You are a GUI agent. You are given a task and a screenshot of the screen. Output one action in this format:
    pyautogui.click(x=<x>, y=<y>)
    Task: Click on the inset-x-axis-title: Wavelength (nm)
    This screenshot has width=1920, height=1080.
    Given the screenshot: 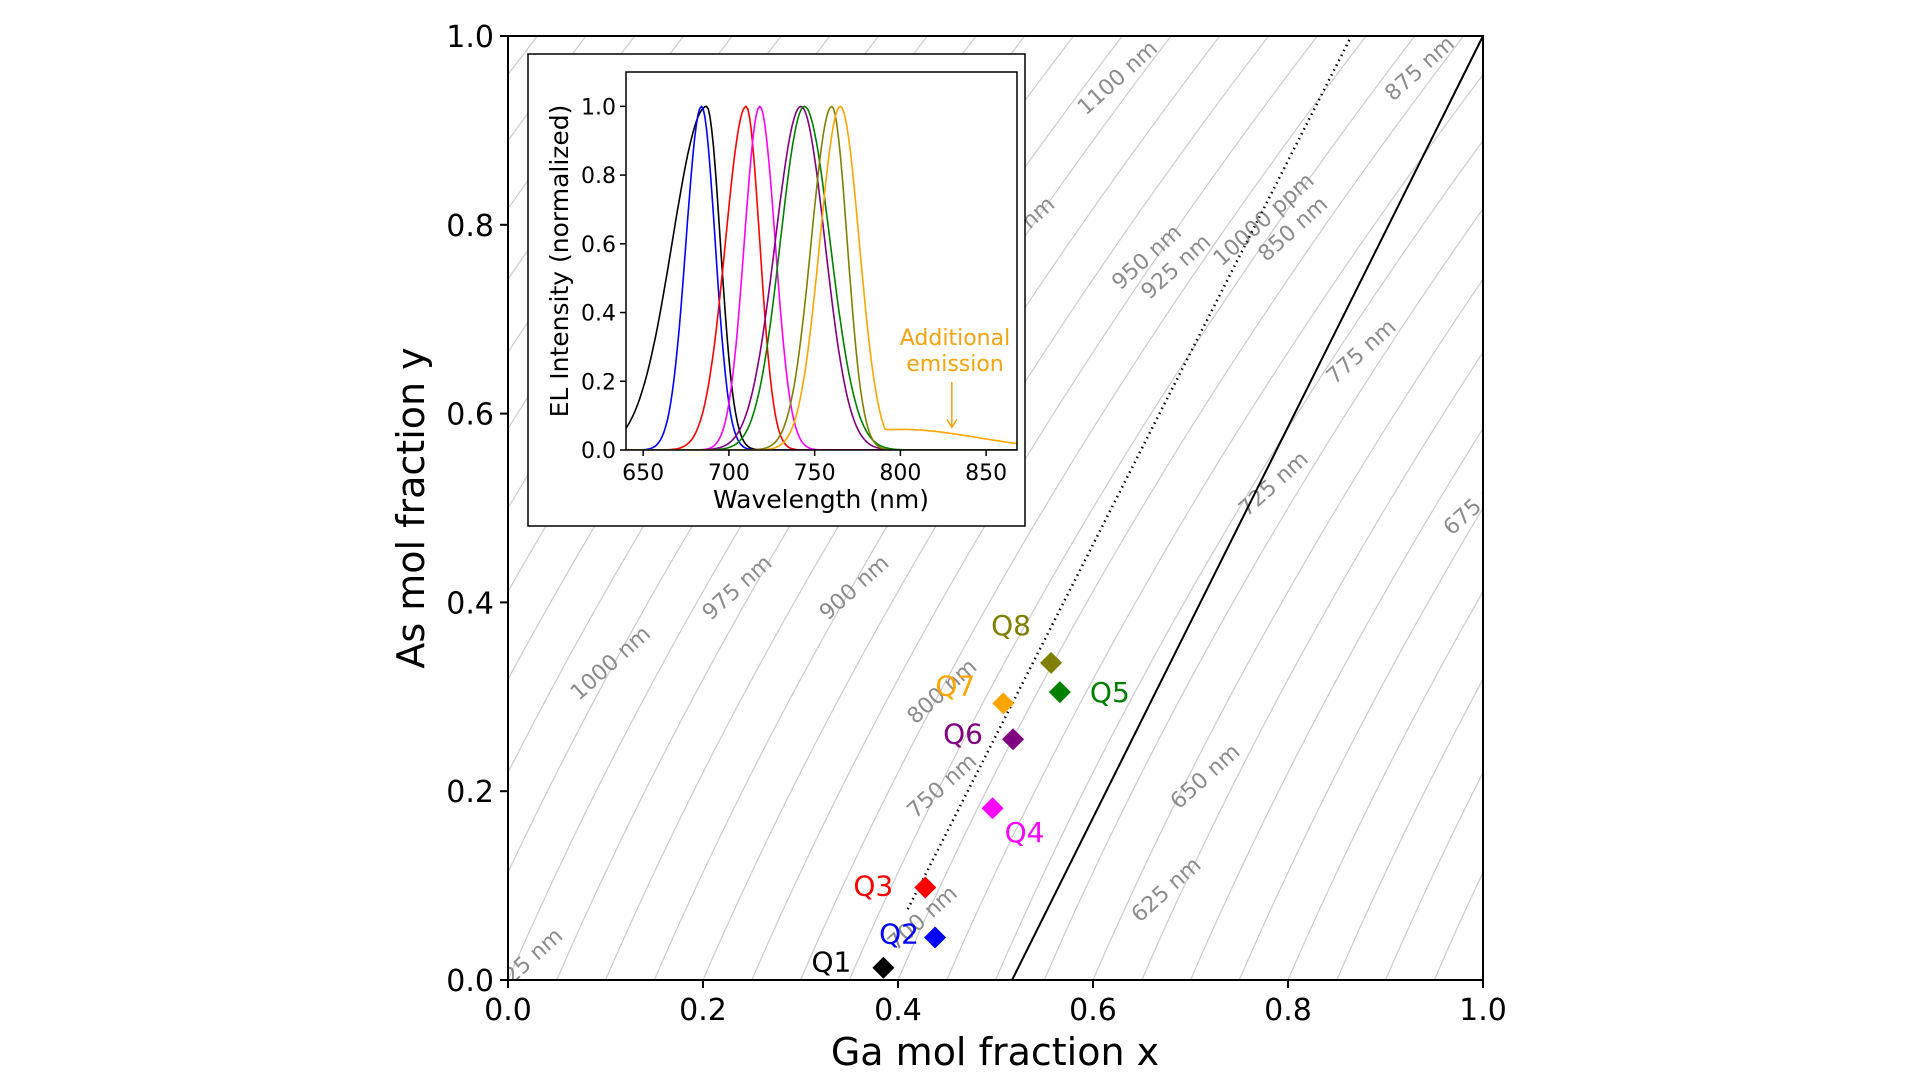 What is the action you would take?
    pyautogui.click(x=821, y=499)
    